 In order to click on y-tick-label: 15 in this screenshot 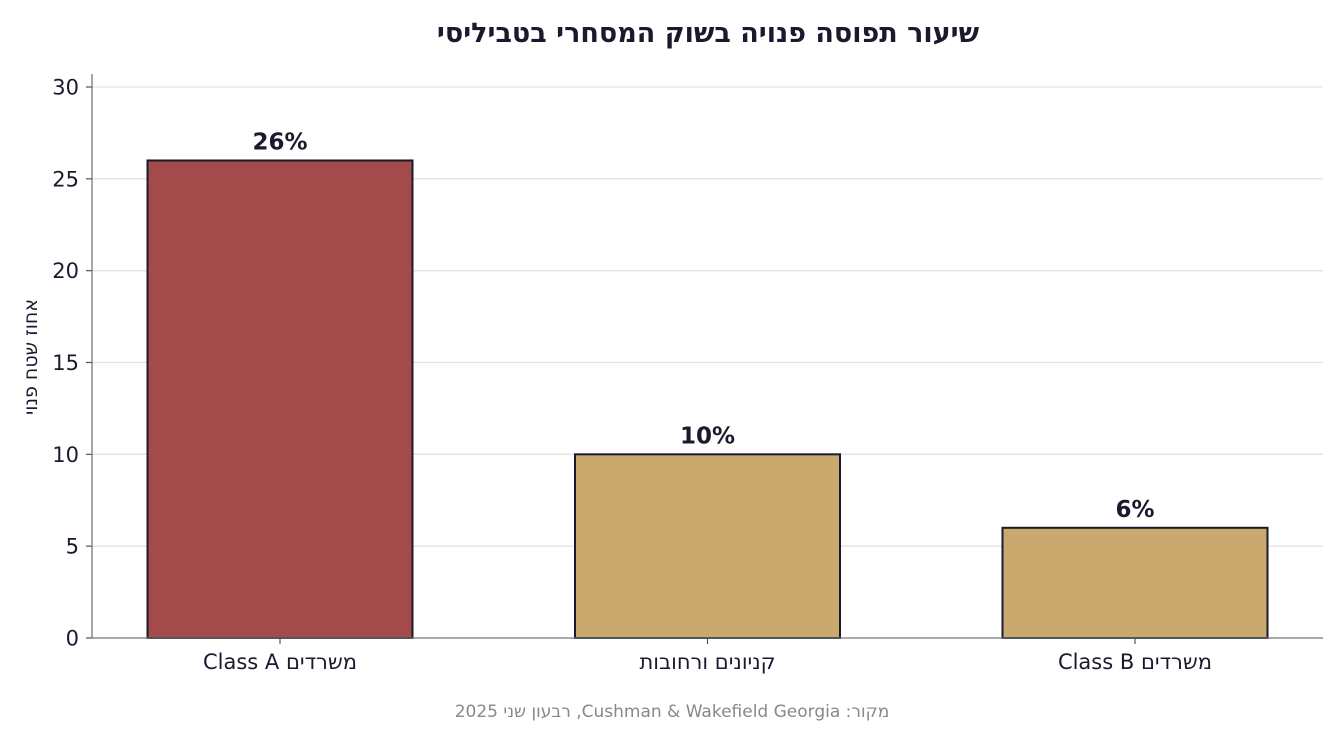, I will do `click(65, 363)`.